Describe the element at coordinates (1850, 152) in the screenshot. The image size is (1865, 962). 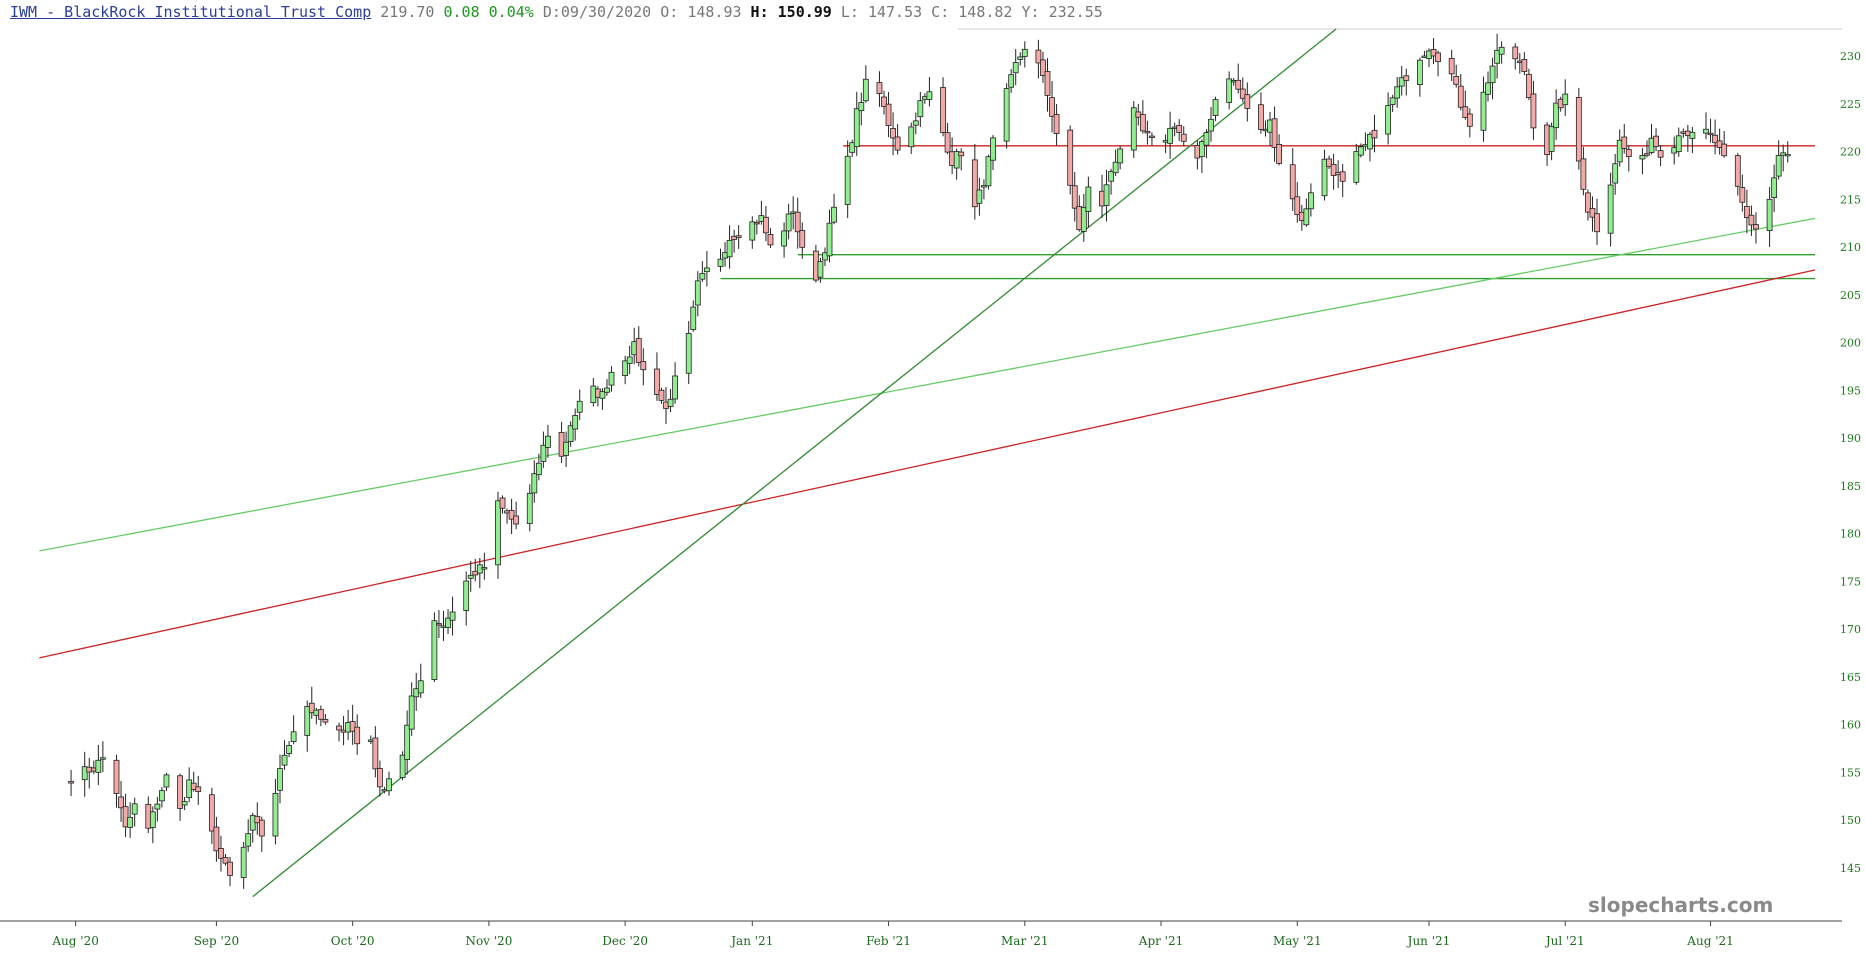
I see `y-tick-label: 220` at that location.